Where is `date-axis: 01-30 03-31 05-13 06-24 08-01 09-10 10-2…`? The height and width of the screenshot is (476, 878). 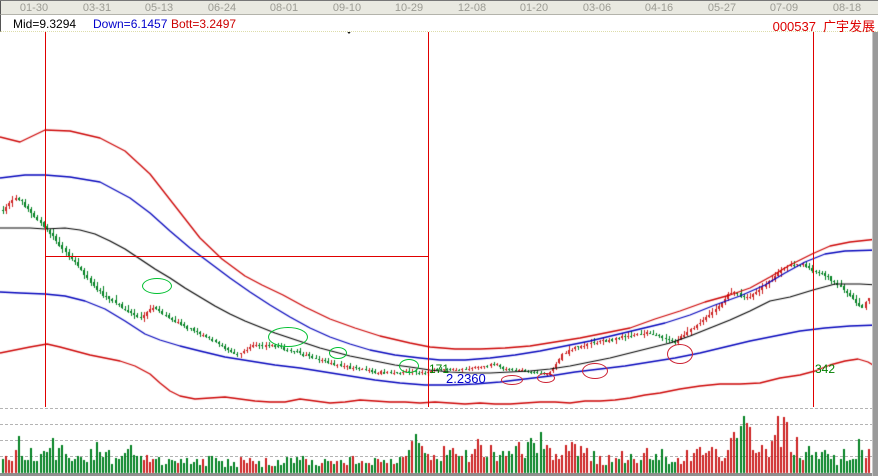
date-axis: 01-30 03-31 05-13 06-24 08-01 09-10 10-2… is located at coordinates (439, 8).